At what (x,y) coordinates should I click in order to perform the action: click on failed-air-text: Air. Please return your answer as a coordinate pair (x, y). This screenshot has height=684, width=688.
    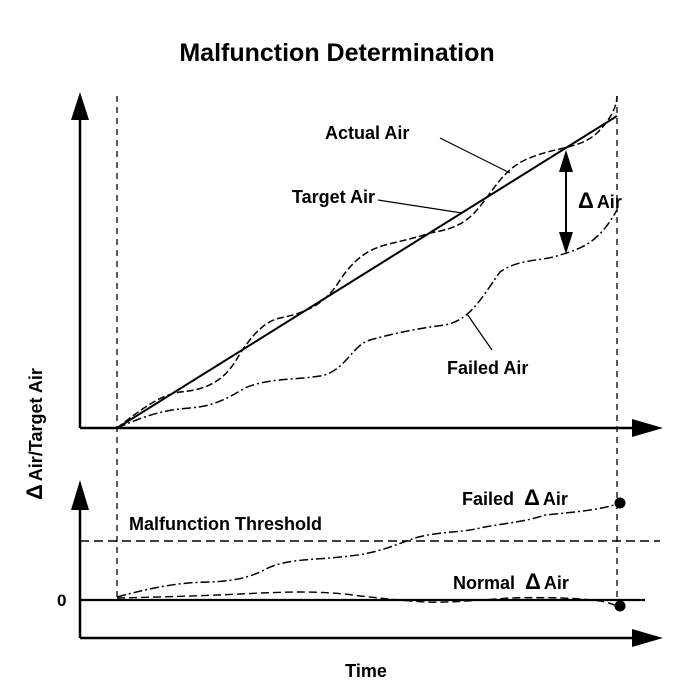
    Looking at the image, I should click on (555, 499).